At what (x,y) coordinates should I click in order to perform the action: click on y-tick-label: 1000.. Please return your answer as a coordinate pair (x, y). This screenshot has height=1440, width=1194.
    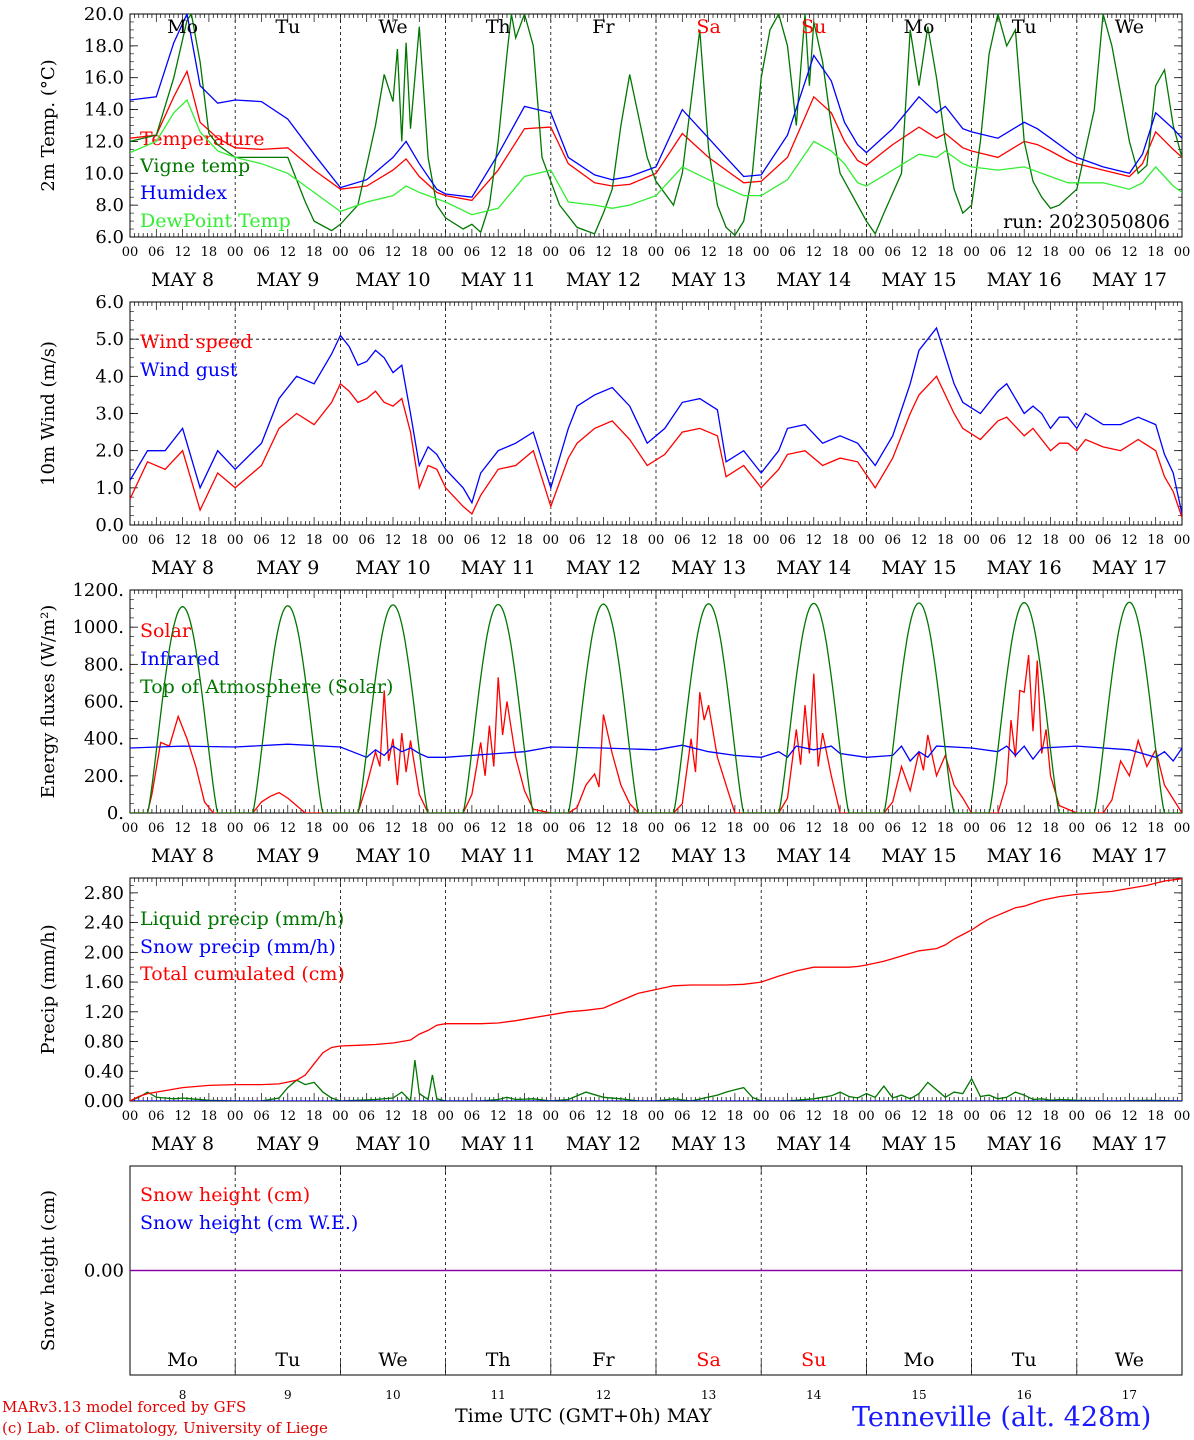
    Looking at the image, I should click on (98, 627).